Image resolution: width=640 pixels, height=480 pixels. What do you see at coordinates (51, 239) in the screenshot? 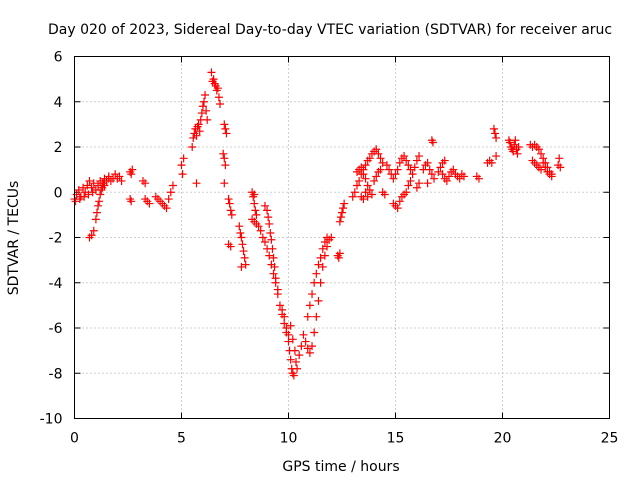
I see `y-tick-labels: -10 -8 -6 -4 -2 0 2 4 6` at bounding box center [51, 239].